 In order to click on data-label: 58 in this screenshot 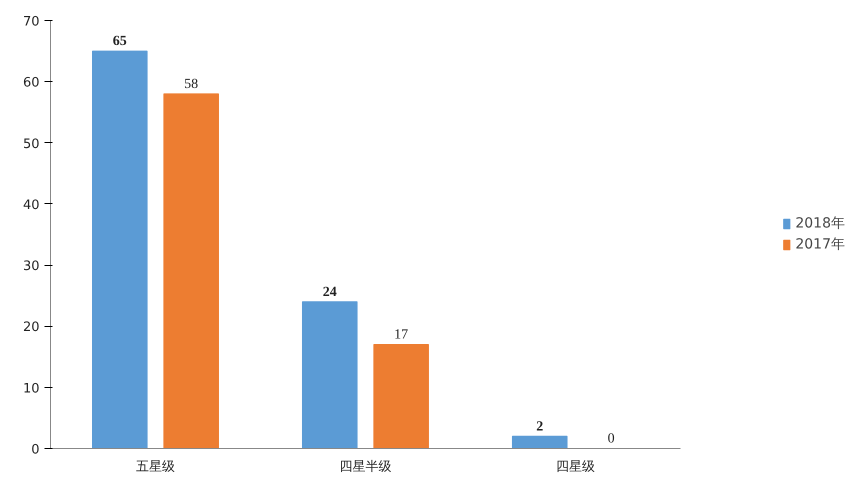, I will do `click(191, 84)`.